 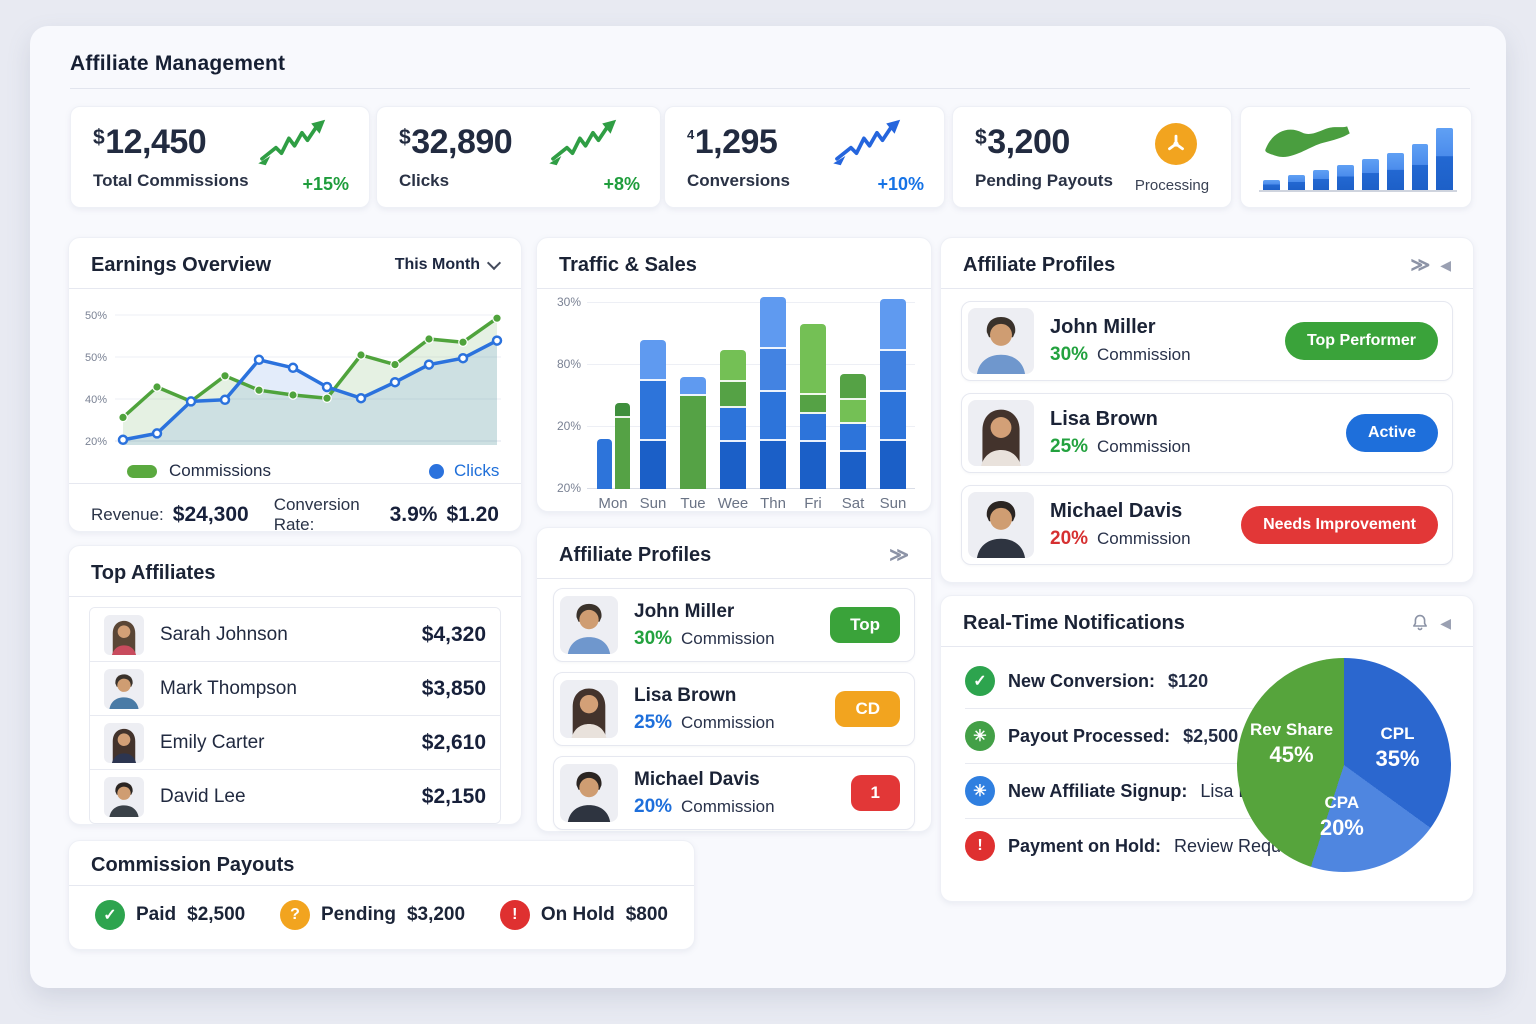 I want to click on stat-card-clicks: $32,890 Clicks +8%, so click(x=518, y=157).